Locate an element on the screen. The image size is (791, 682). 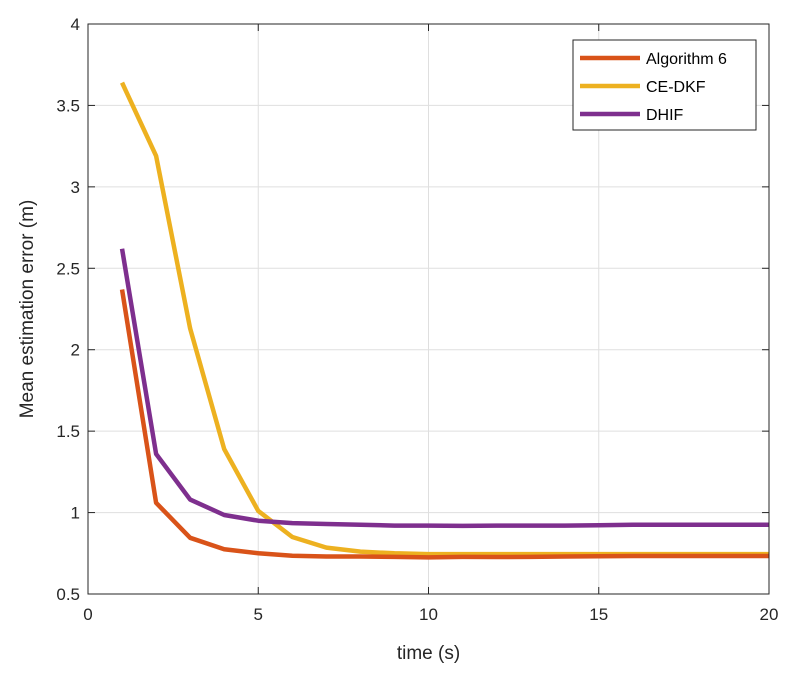
legend-label-algorithm-6: Algorithm 6 is located at coordinates (686, 59).